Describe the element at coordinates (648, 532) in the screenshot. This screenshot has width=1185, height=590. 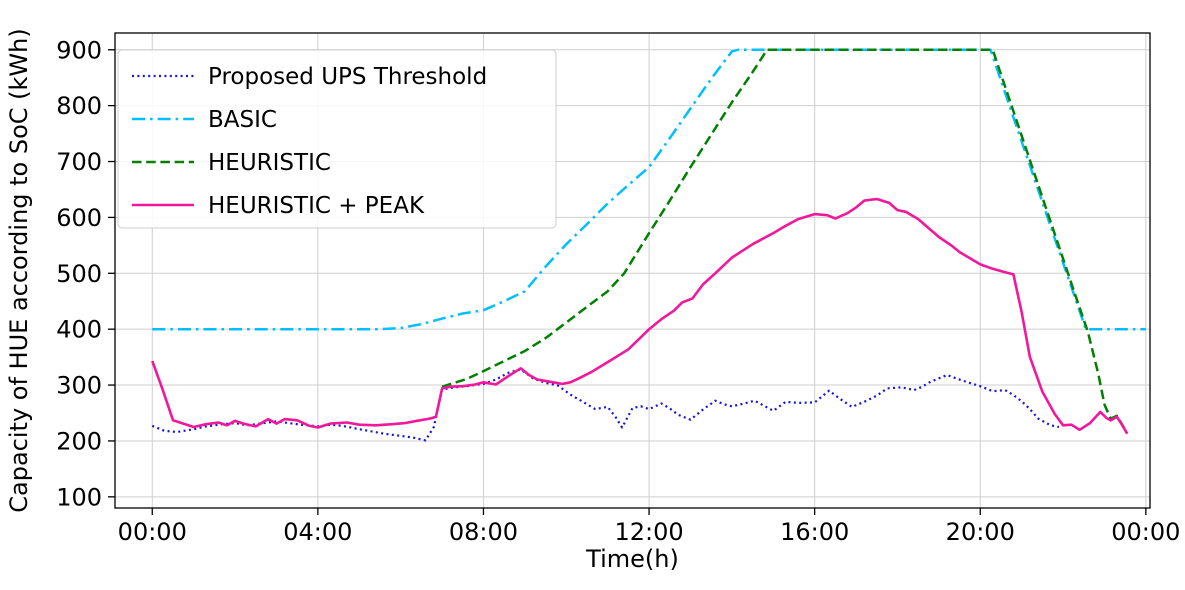
I see `x-tick-label: 12:00` at that location.